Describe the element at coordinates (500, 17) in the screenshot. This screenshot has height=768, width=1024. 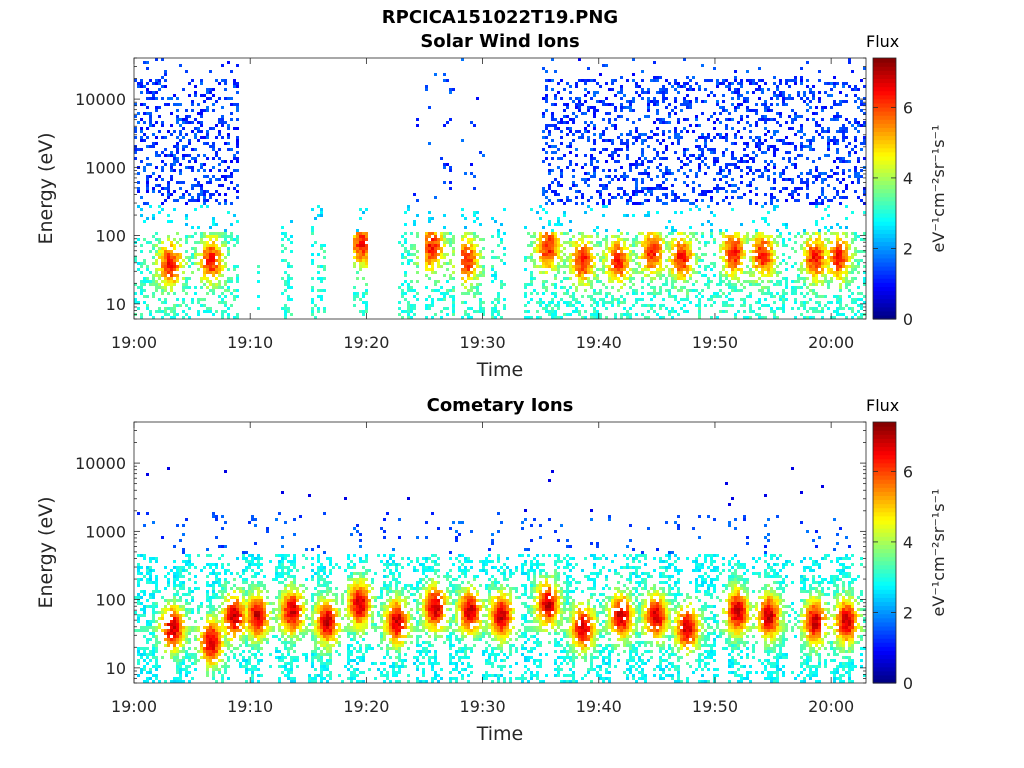
I see `figure-title: RPCICA151022T19.PNG` at that location.